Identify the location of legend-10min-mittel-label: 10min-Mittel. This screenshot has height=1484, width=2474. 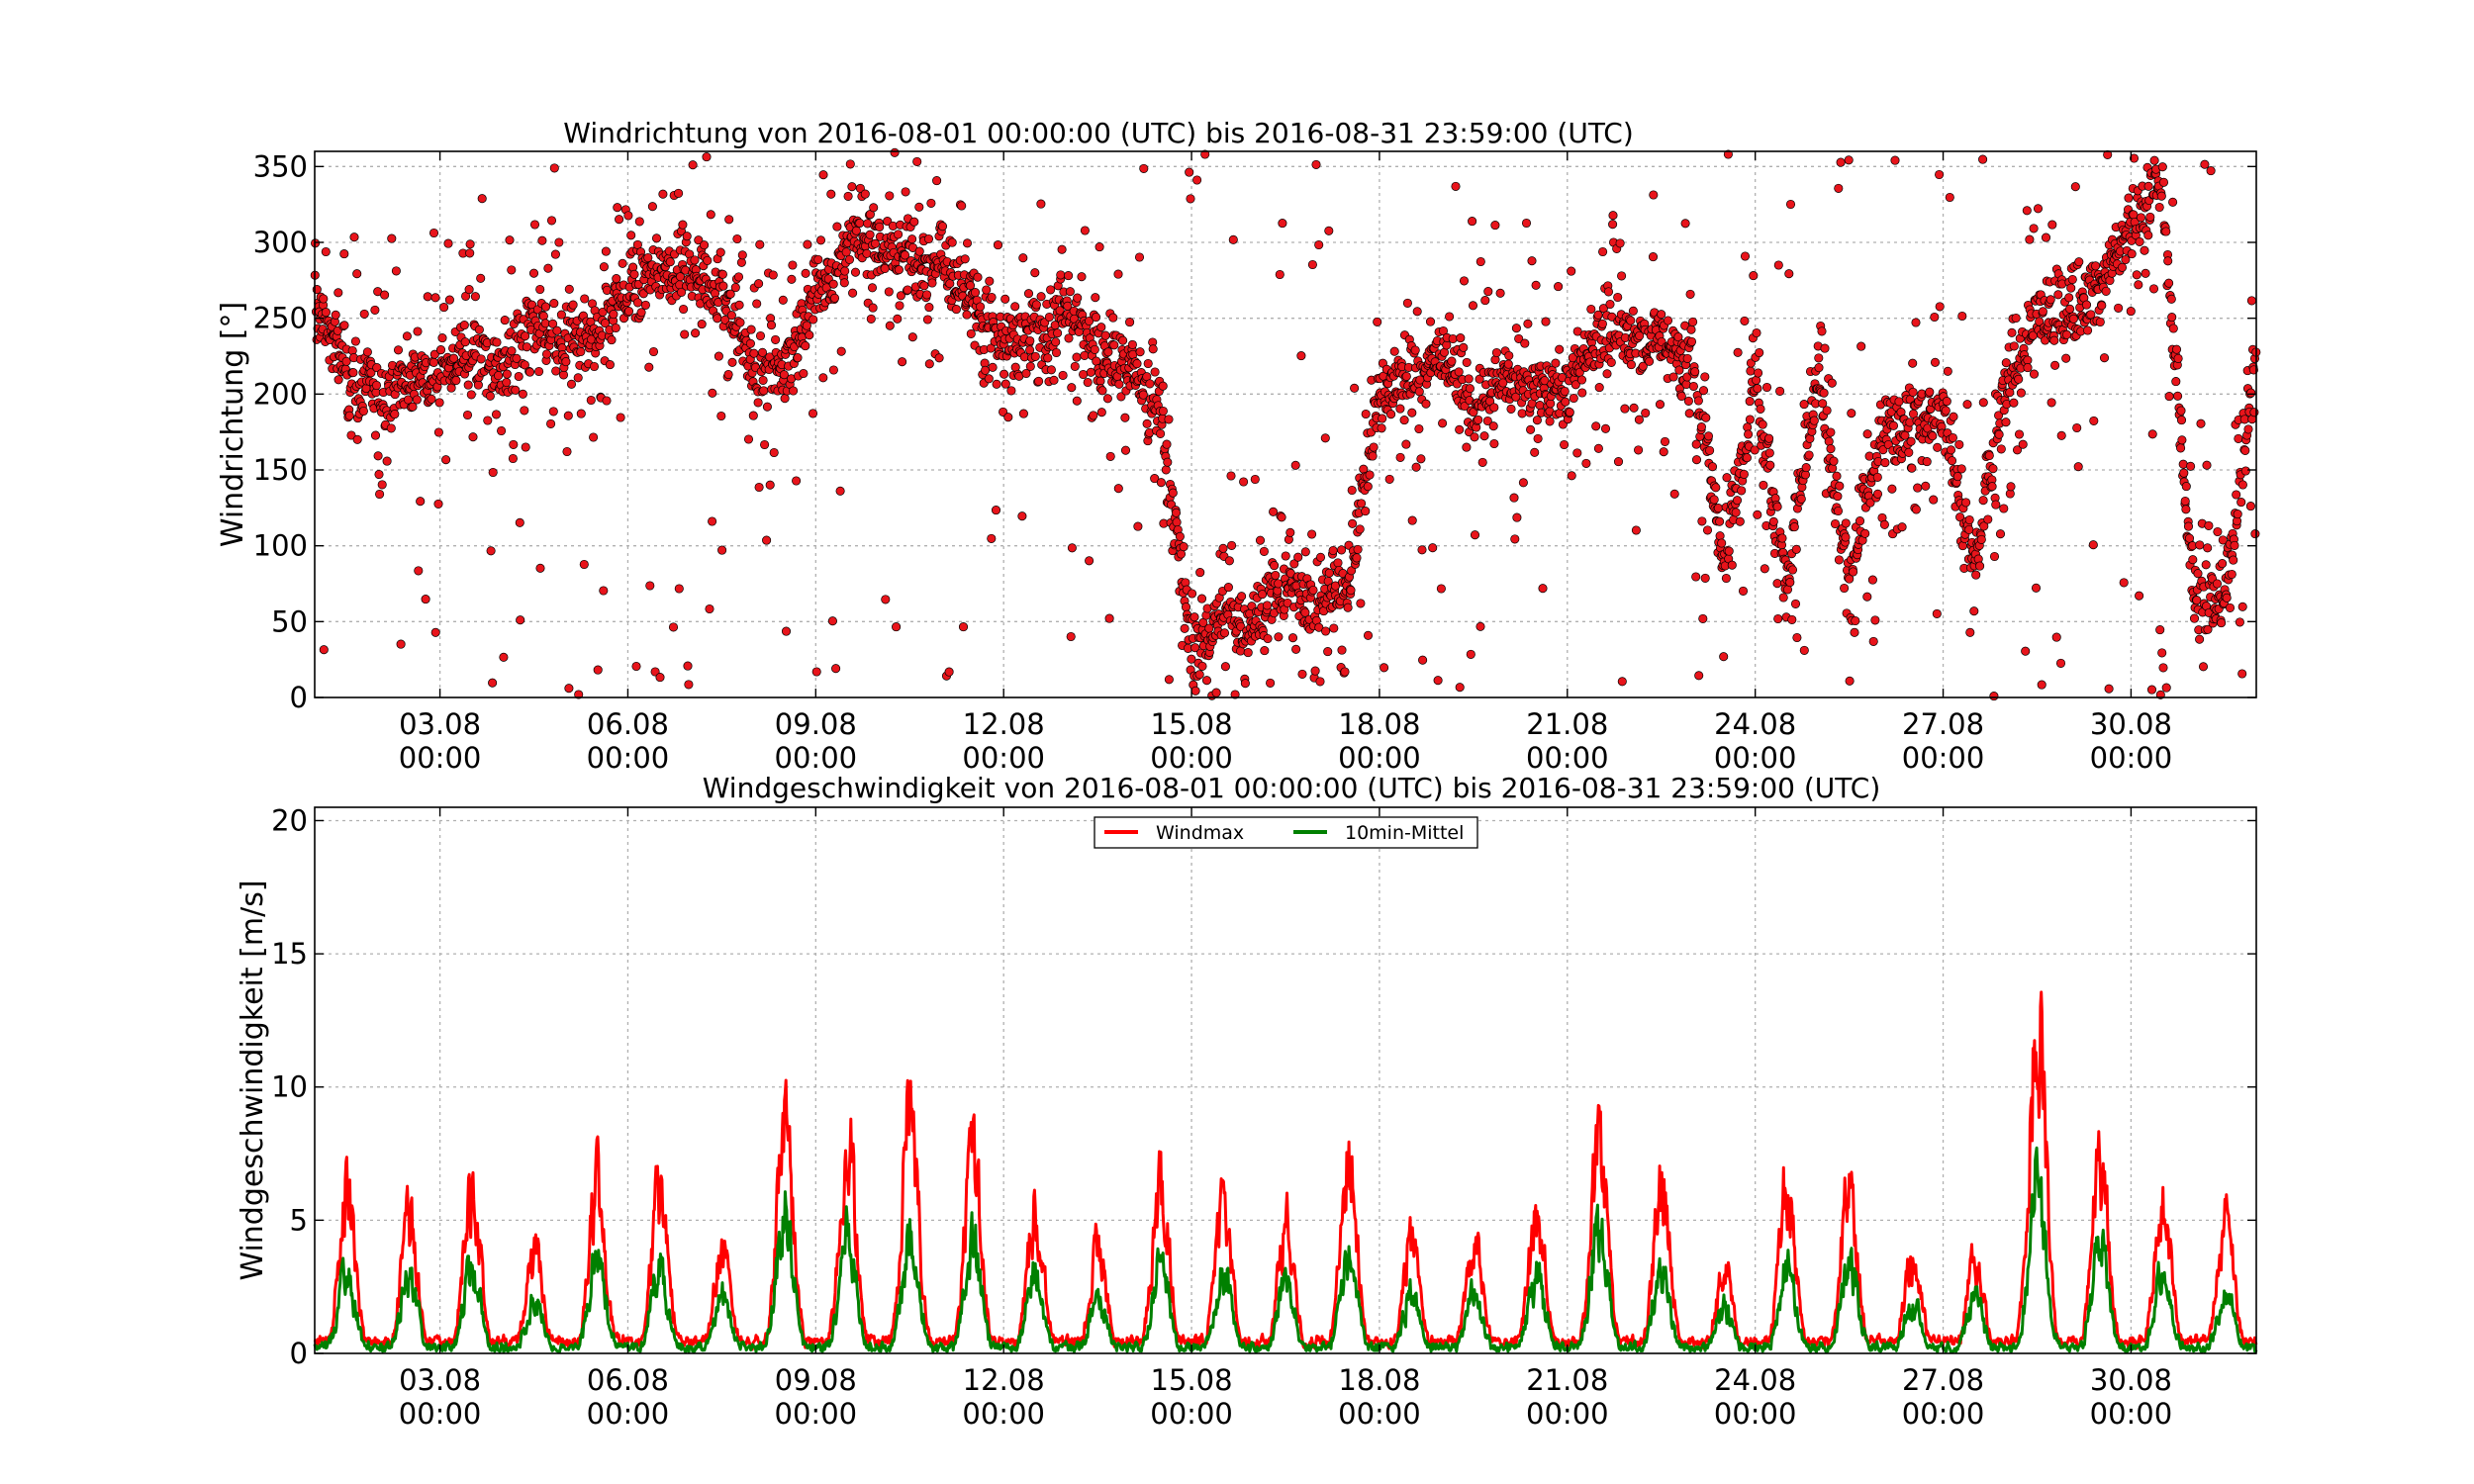
(1405, 833).